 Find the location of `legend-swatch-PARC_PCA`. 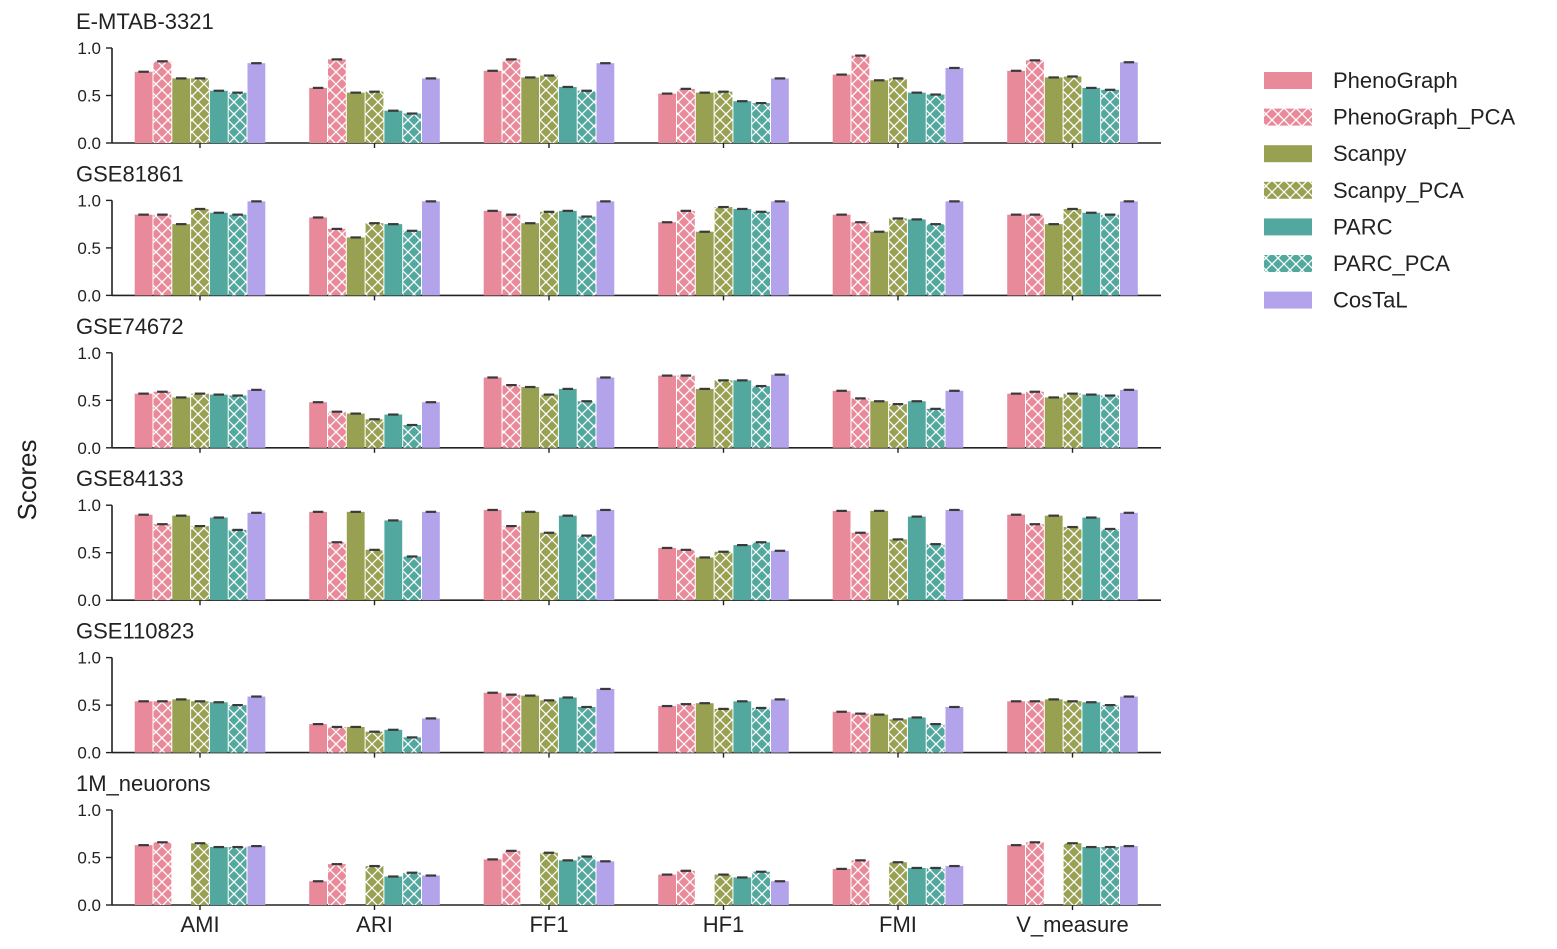

legend-swatch-PARC_PCA is located at coordinates (1288, 263).